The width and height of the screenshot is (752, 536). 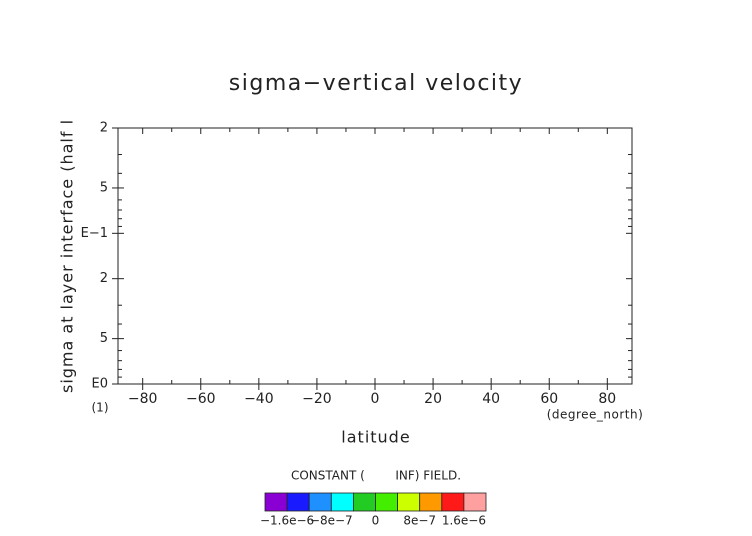 What do you see at coordinates (331, 521) in the screenshot?
I see `colorbar-tick-label: −8e−7` at bounding box center [331, 521].